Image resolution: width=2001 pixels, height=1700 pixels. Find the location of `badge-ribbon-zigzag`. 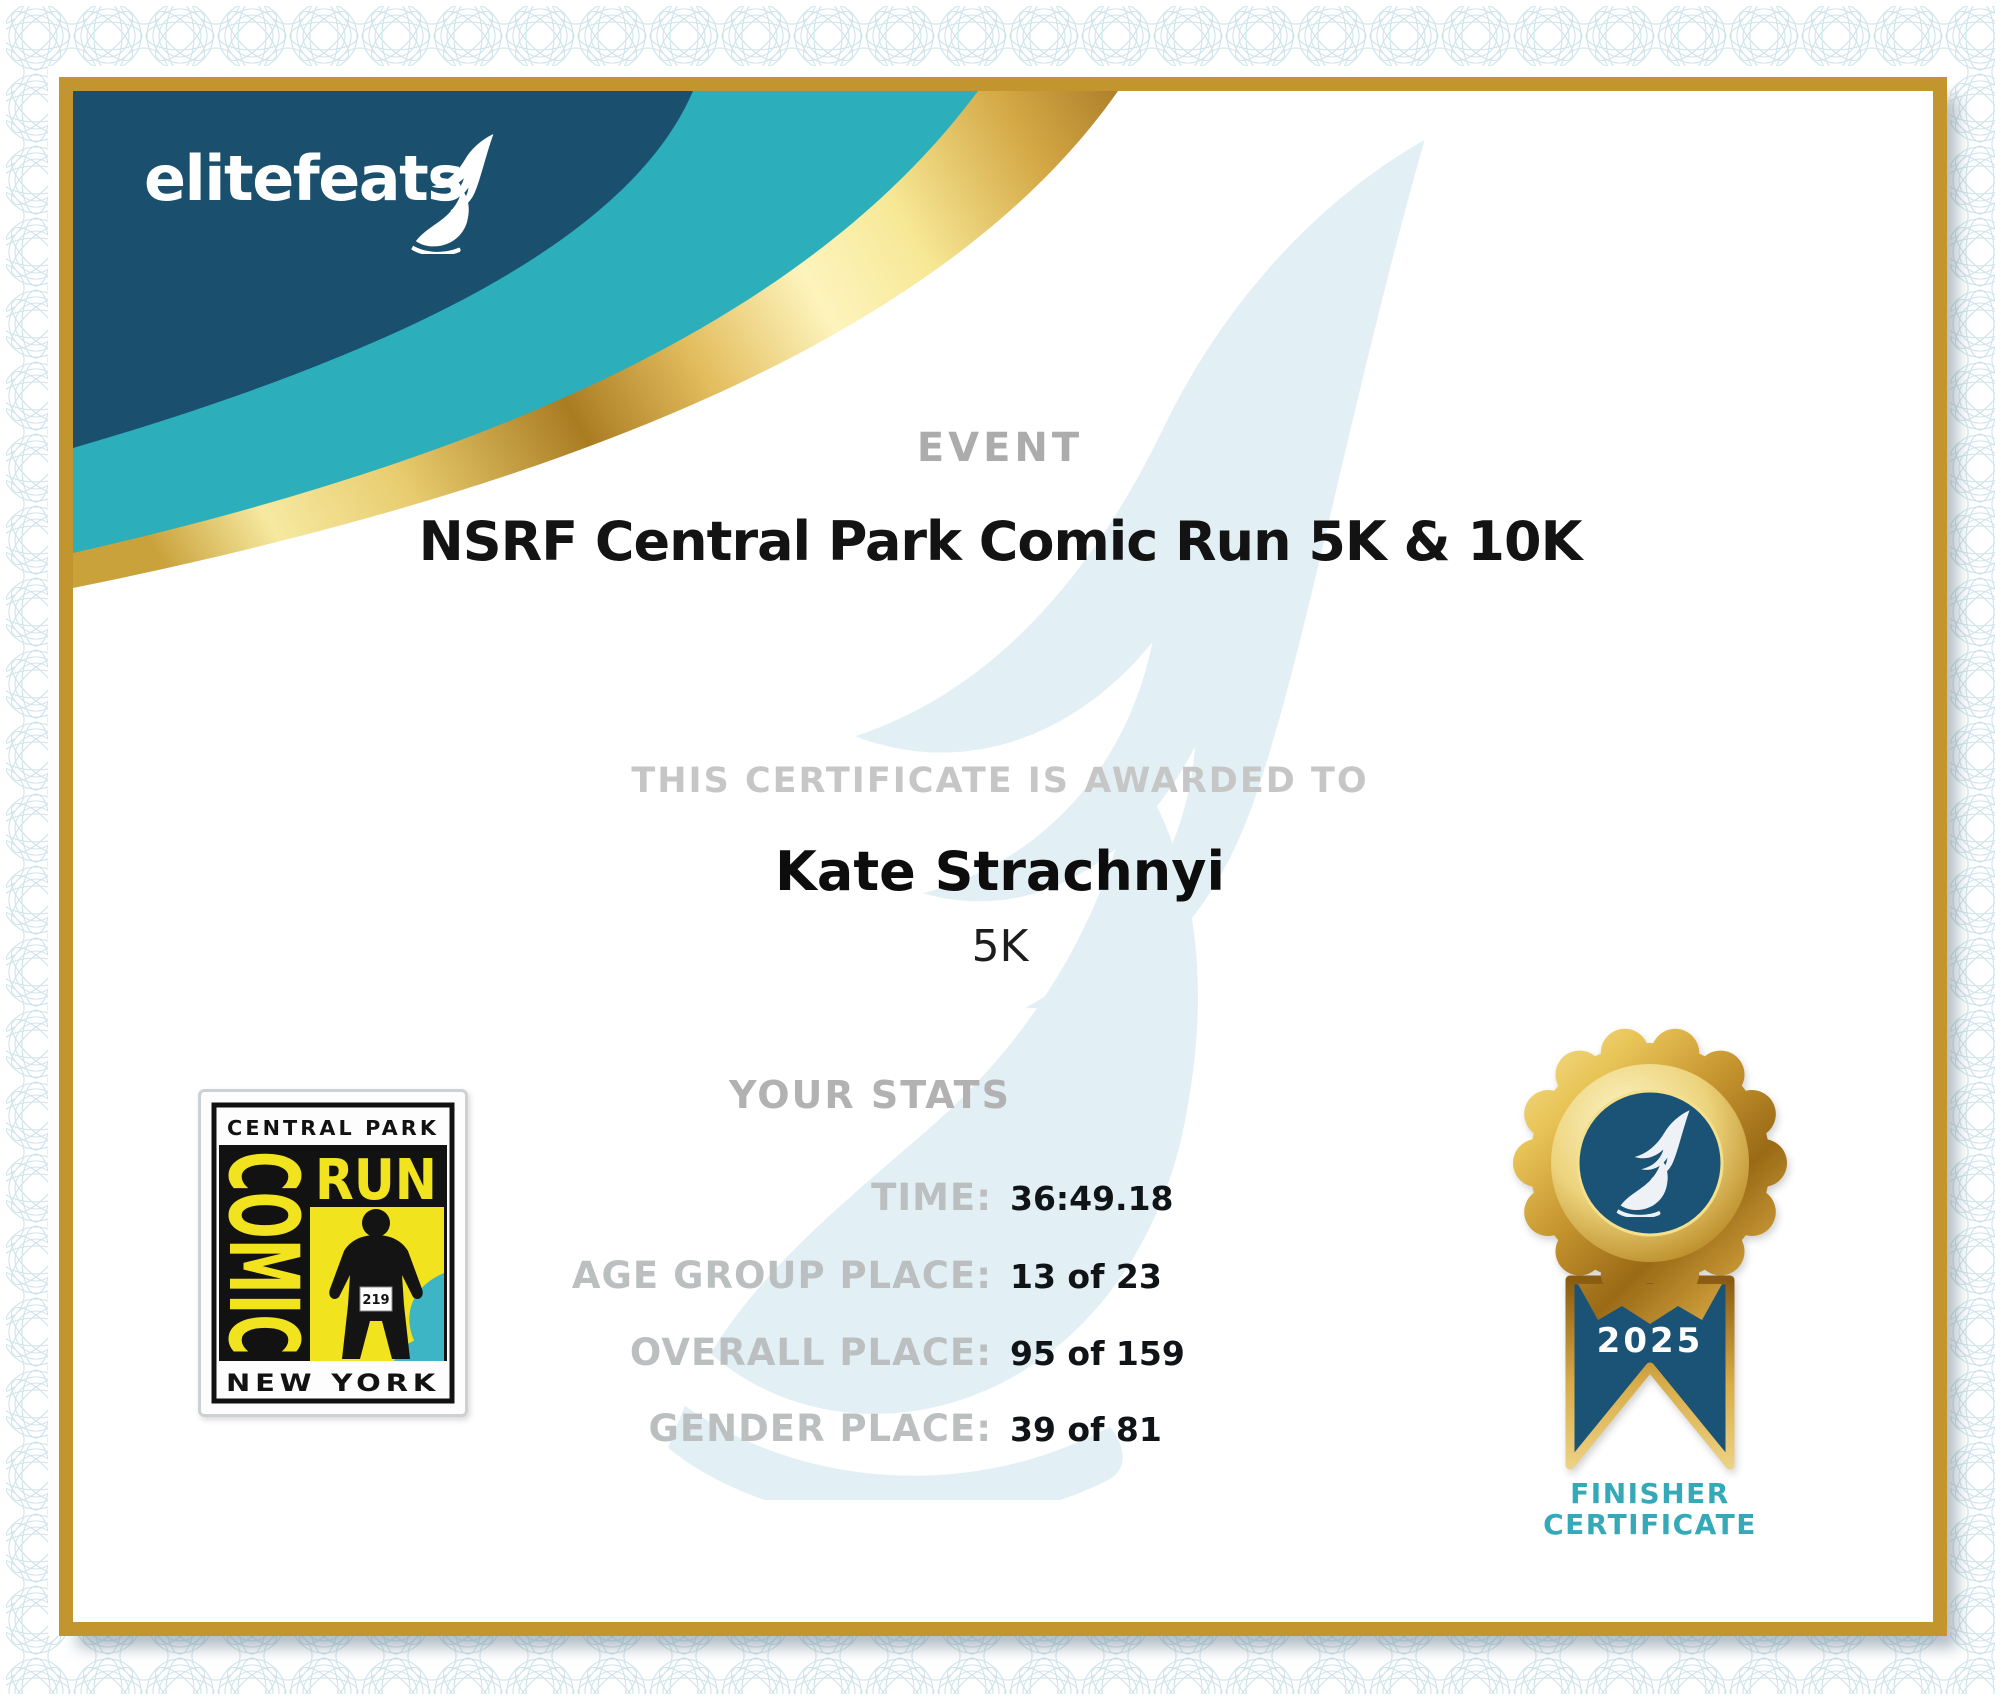

badge-ribbon-zigzag is located at coordinates (1650, 1304).